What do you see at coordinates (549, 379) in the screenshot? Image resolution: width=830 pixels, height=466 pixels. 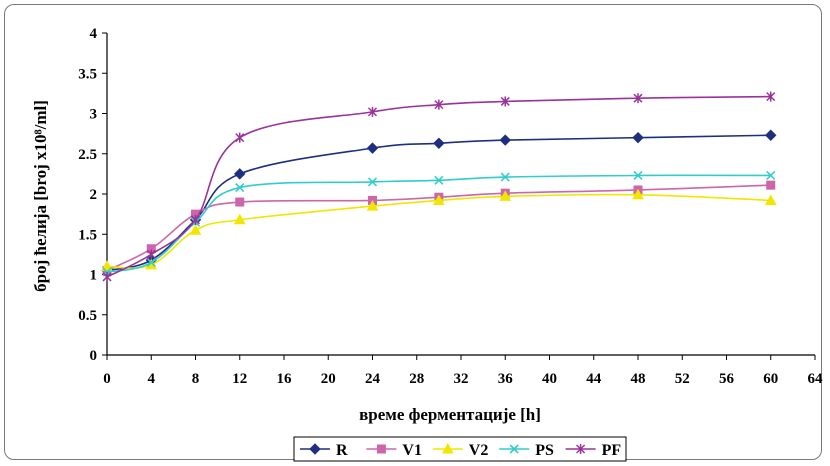 I see `x-tick-label: 40` at bounding box center [549, 379].